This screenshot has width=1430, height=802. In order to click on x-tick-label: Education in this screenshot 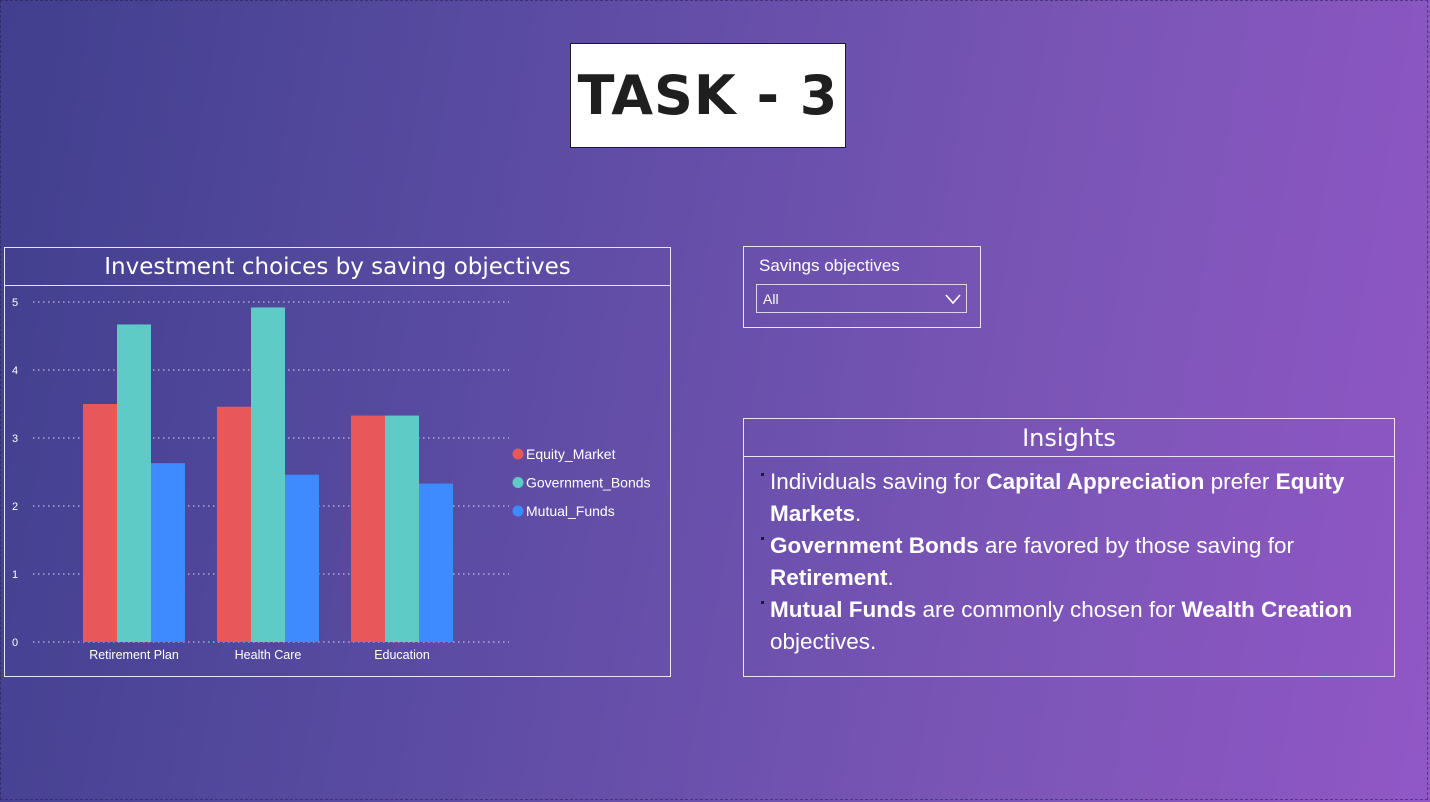, I will do `click(402, 655)`.